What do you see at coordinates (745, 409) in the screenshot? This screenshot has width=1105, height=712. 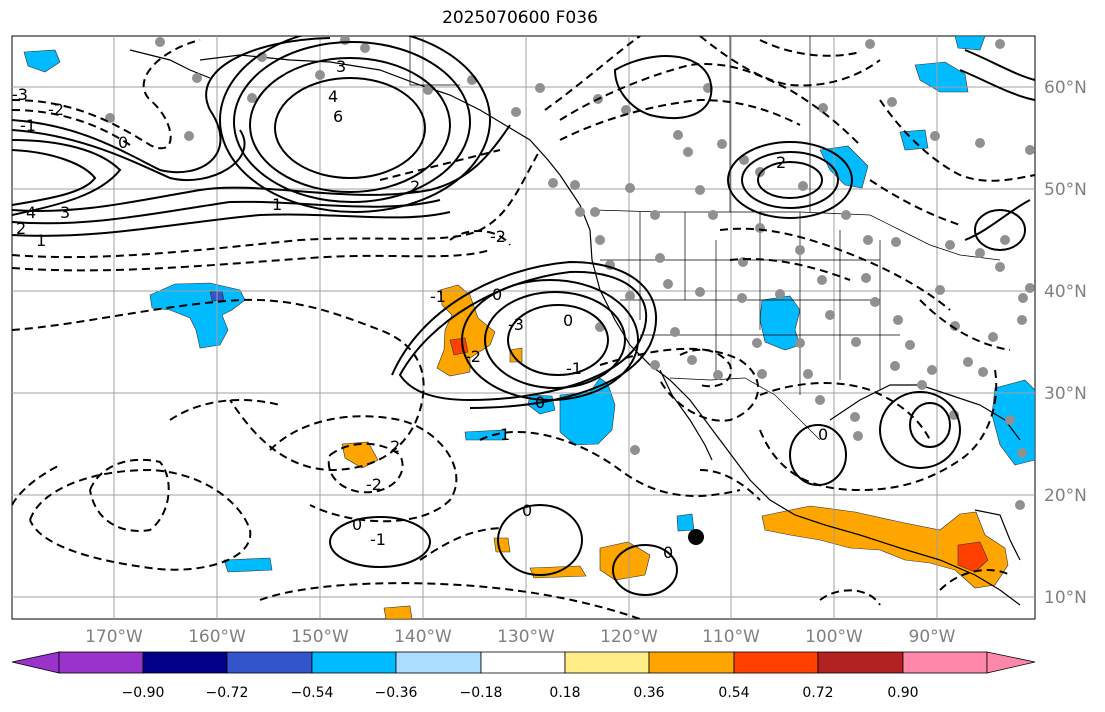 I see `us-mexico-border` at bounding box center [745, 409].